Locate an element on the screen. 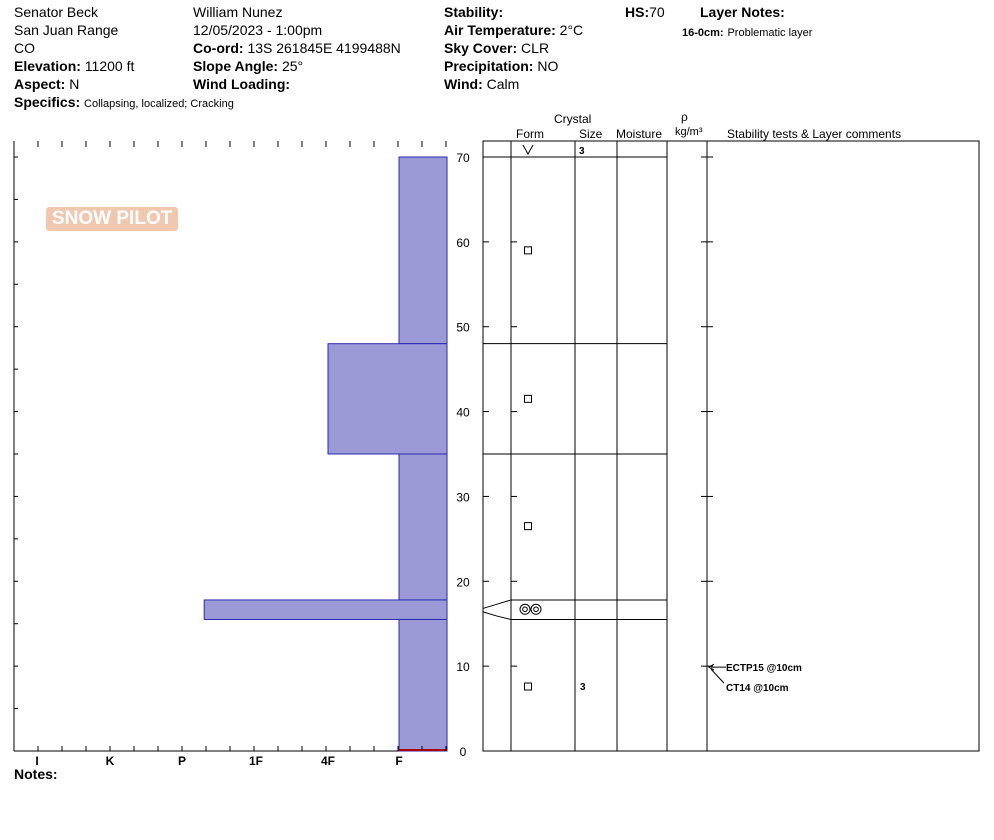 The image size is (994, 840). aspect-value: N is located at coordinates (74, 84).